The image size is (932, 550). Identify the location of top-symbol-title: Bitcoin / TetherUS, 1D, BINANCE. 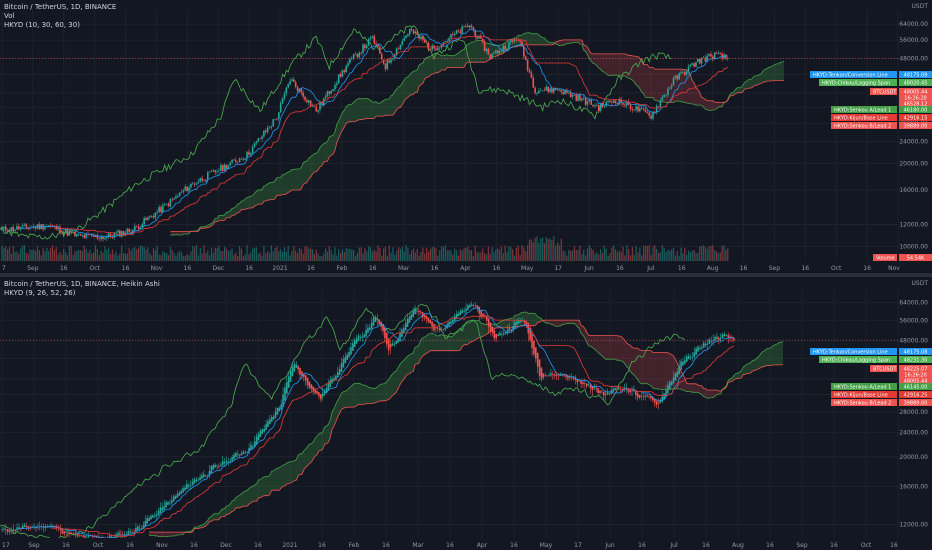
(60, 7).